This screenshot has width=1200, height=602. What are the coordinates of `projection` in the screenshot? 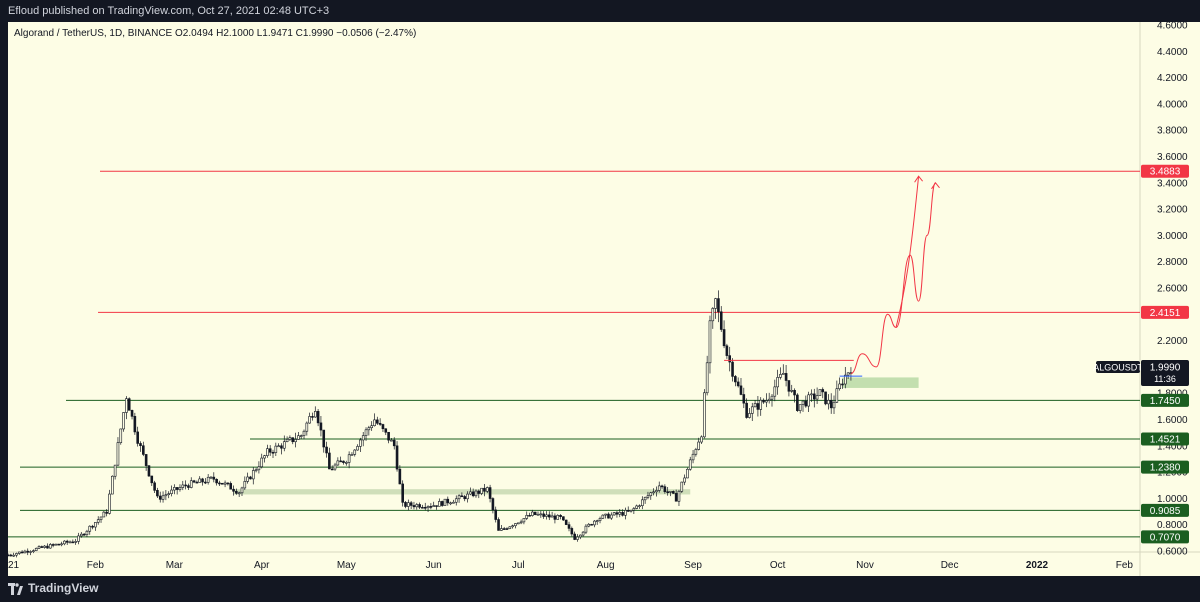 It's located at (895, 274).